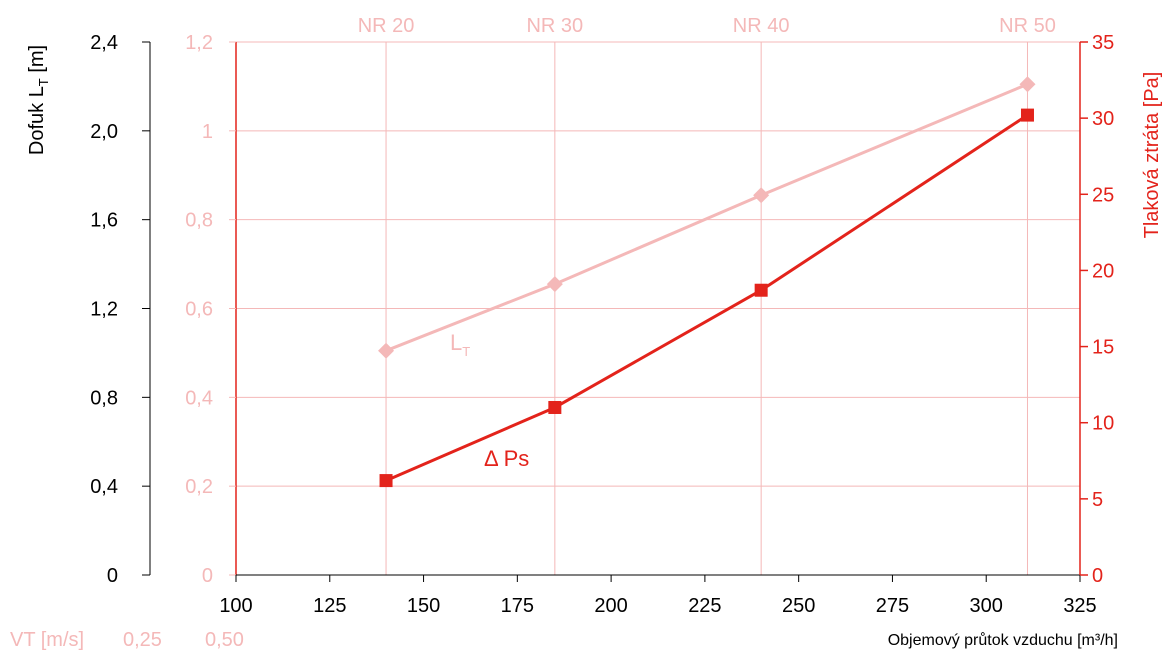  I want to click on nr-label: NR 20, so click(386, 26).